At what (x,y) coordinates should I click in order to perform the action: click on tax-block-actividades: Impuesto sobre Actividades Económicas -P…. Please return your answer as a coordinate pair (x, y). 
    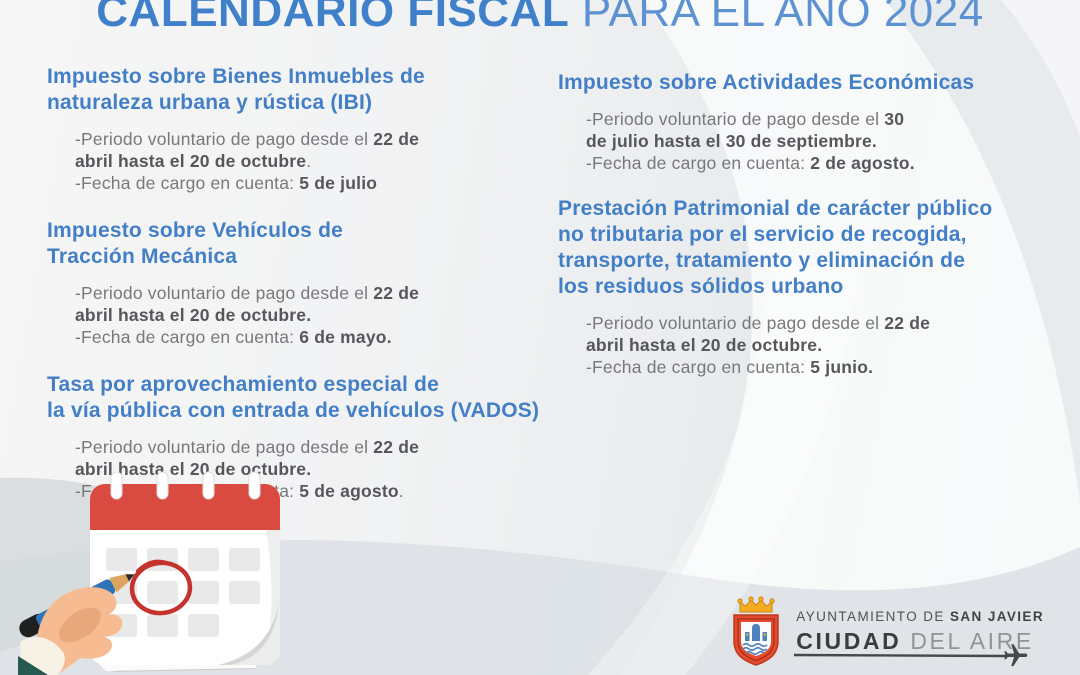
    Looking at the image, I should click on (793, 122).